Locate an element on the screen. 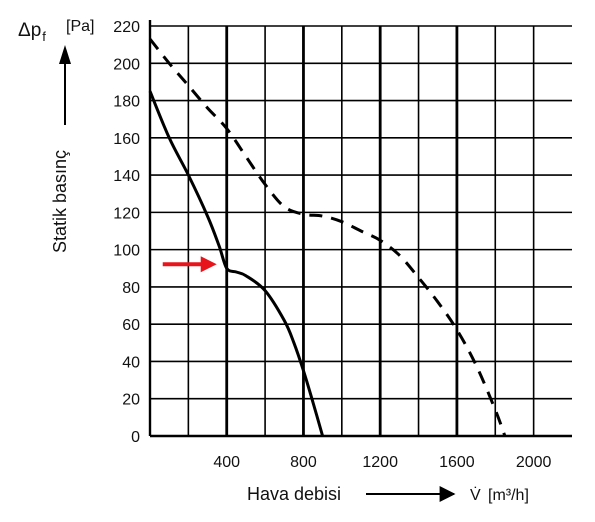 The height and width of the screenshot is (522, 595). y-tick-label: 40 is located at coordinates (131, 362).